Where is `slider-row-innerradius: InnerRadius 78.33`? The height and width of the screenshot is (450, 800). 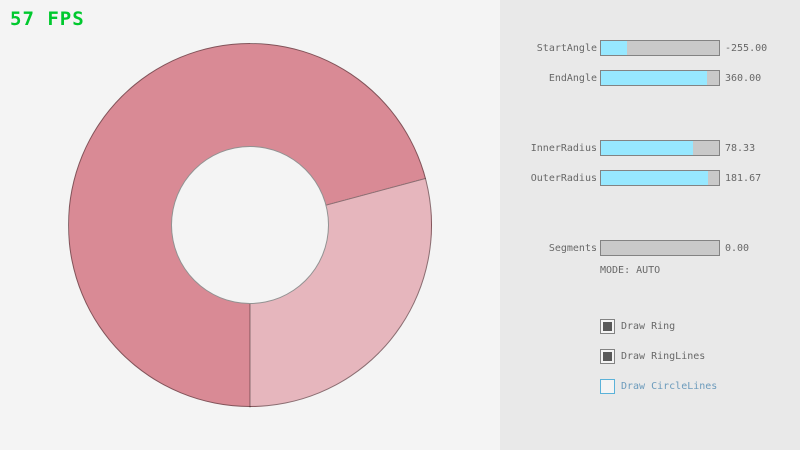
slider-row-innerradius: InnerRadius 78.33 is located at coordinates (650, 148).